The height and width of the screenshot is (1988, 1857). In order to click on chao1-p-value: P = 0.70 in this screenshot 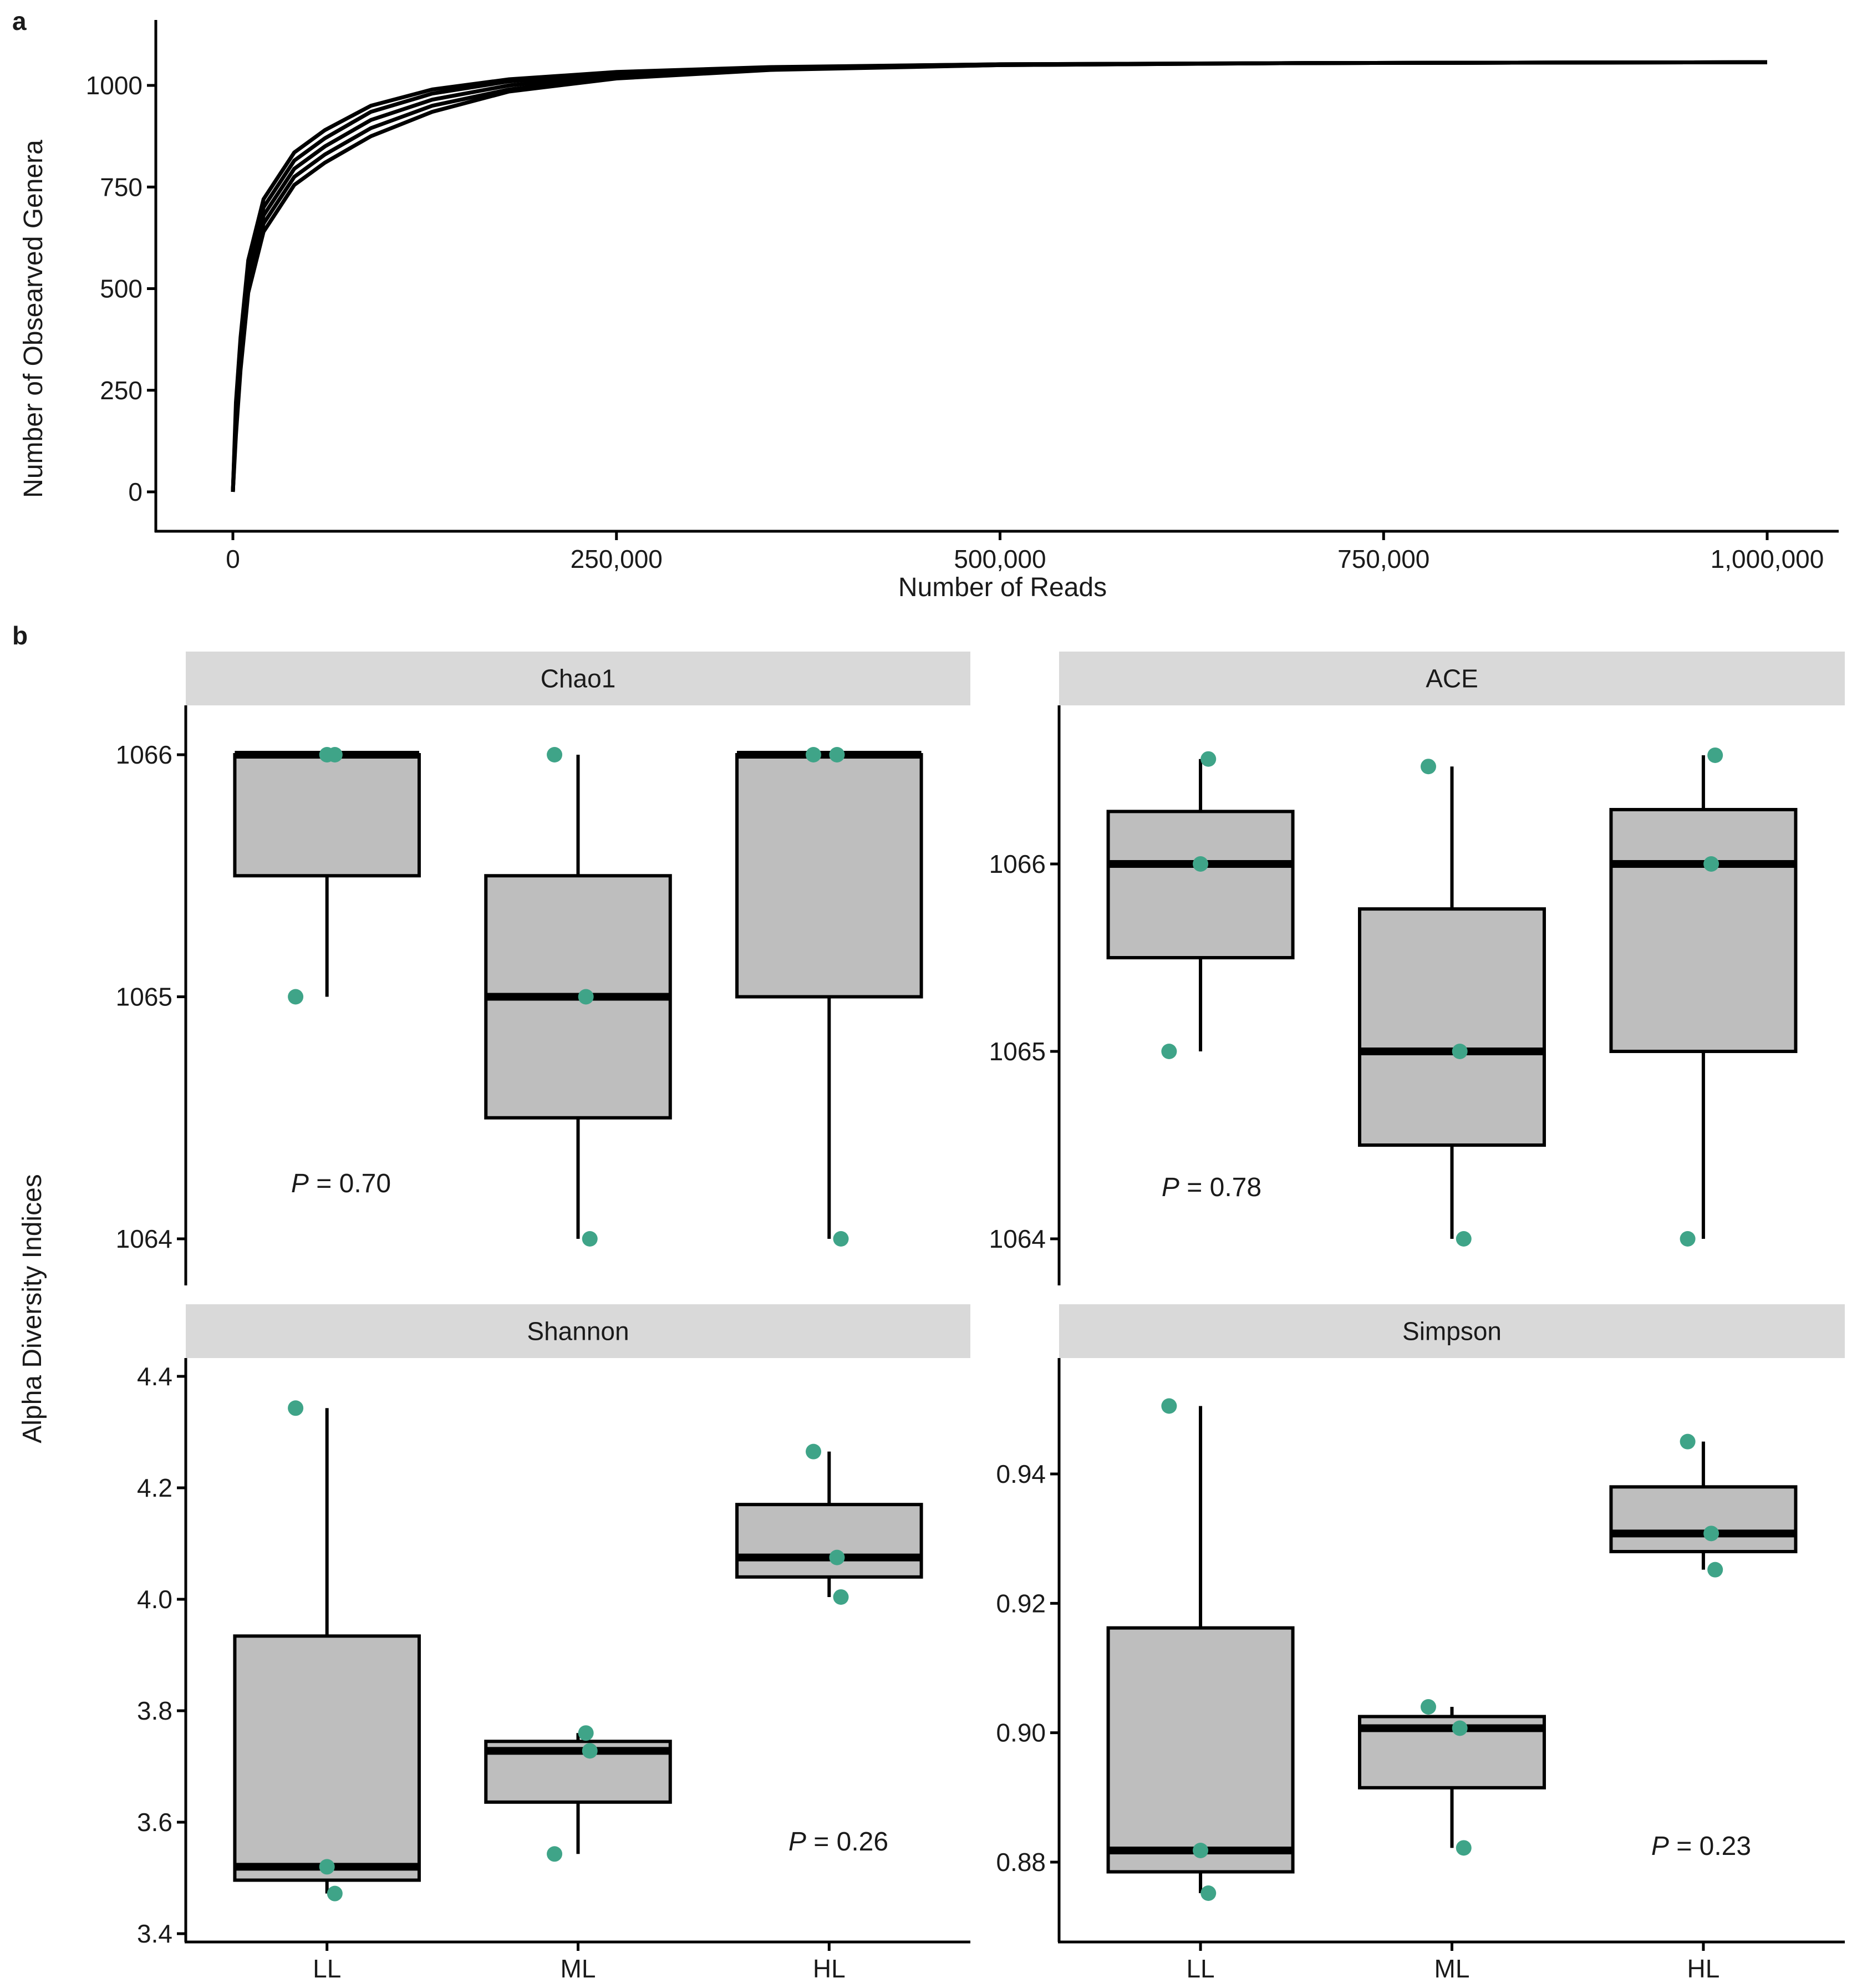, I will do `click(341, 1183)`.